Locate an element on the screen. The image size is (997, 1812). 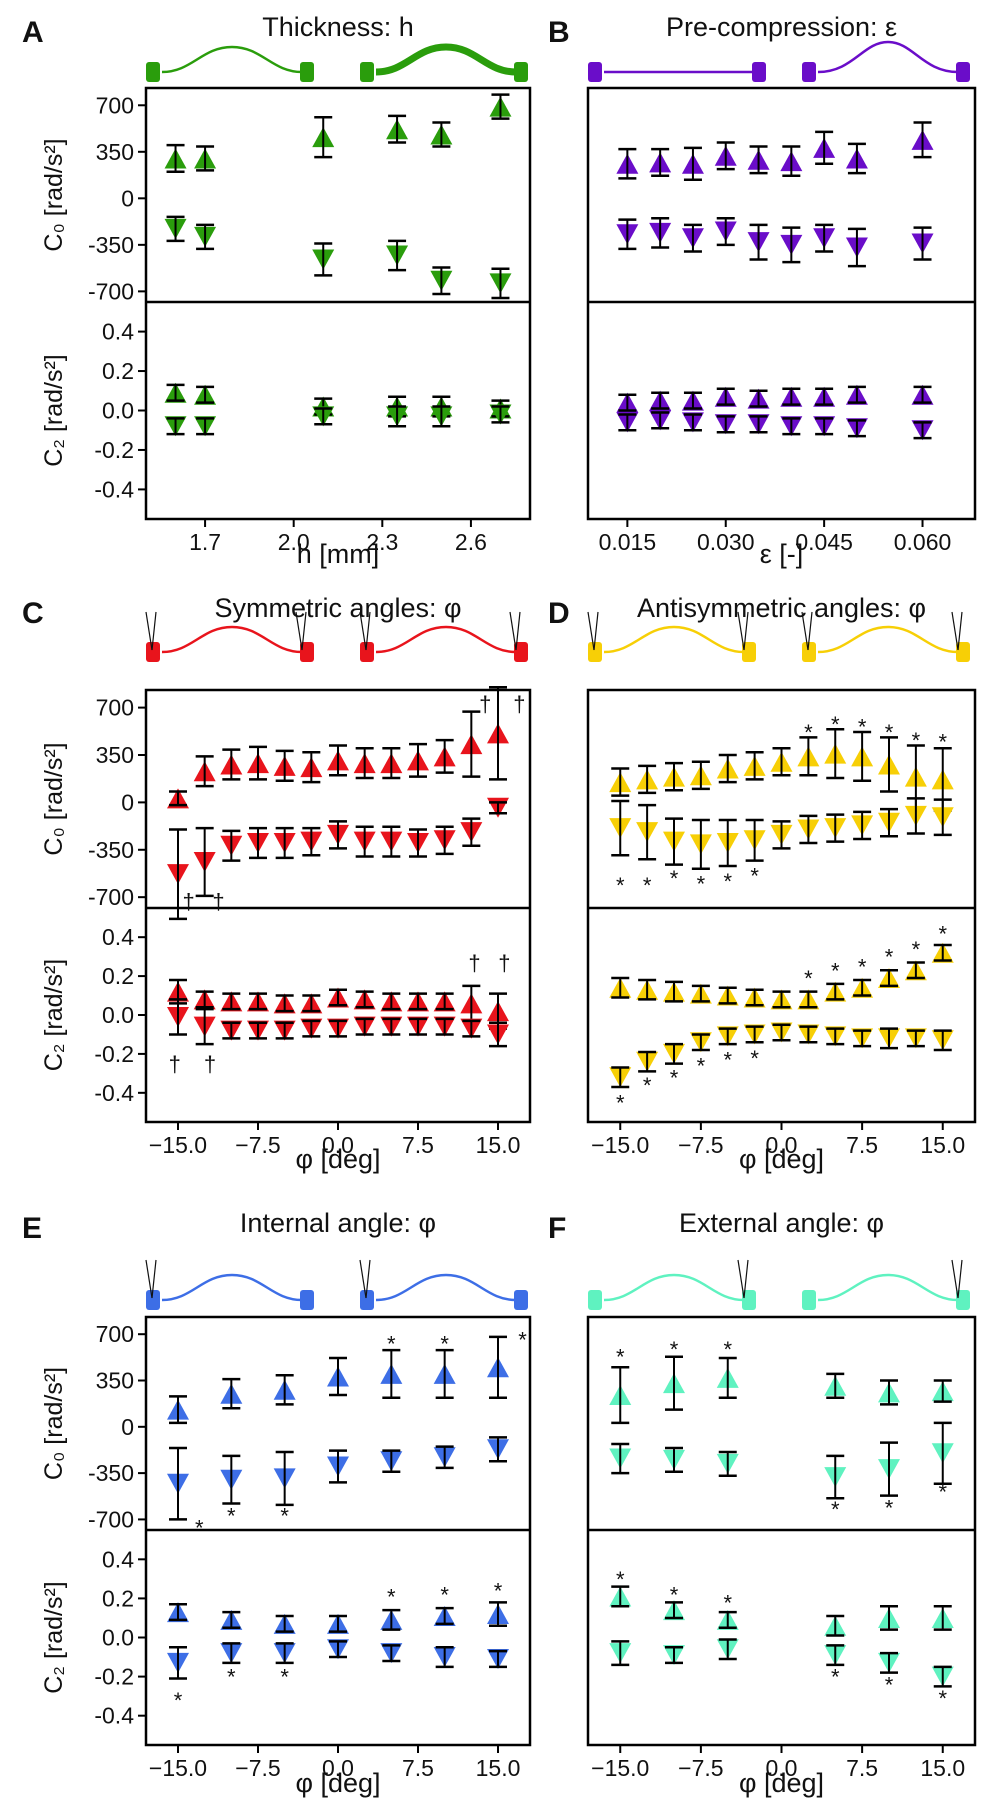
panel-d-c0-axes: * * * * * * * * * * * * is located at coordinates (781, 805).